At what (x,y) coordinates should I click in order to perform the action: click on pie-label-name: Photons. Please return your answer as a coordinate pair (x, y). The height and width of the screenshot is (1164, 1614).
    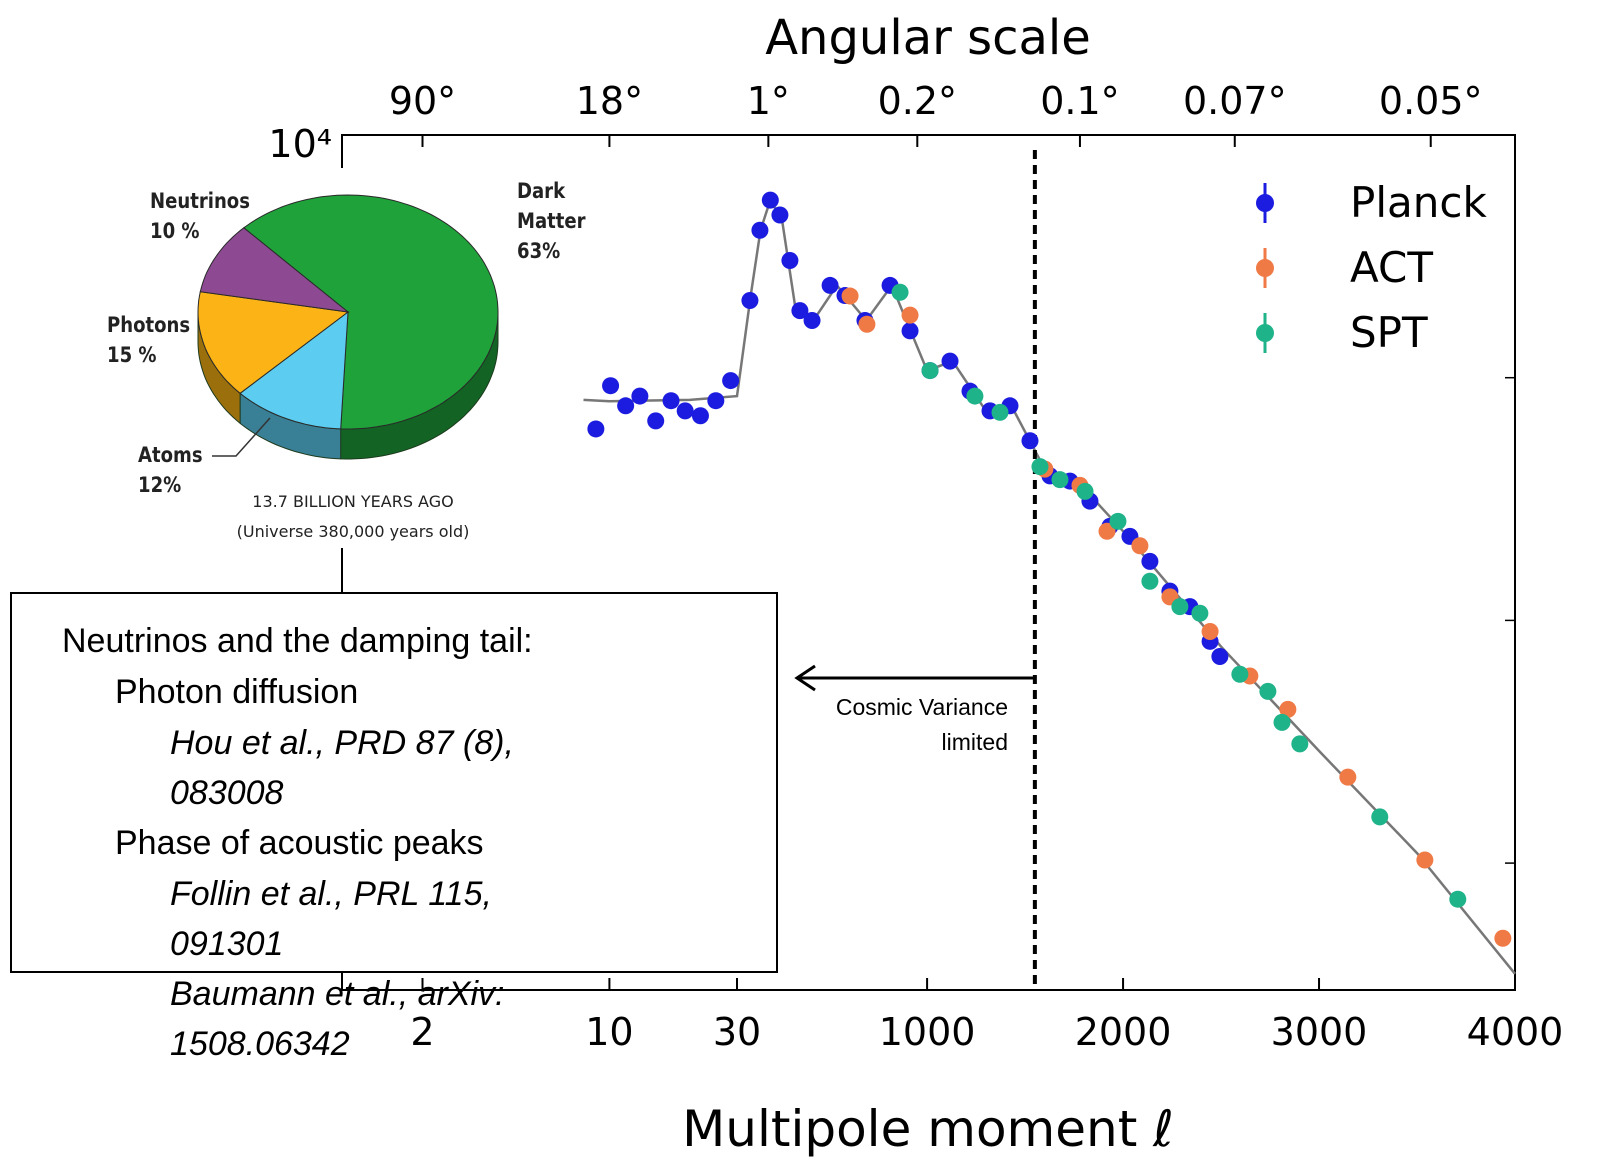
    Looking at the image, I should click on (149, 325).